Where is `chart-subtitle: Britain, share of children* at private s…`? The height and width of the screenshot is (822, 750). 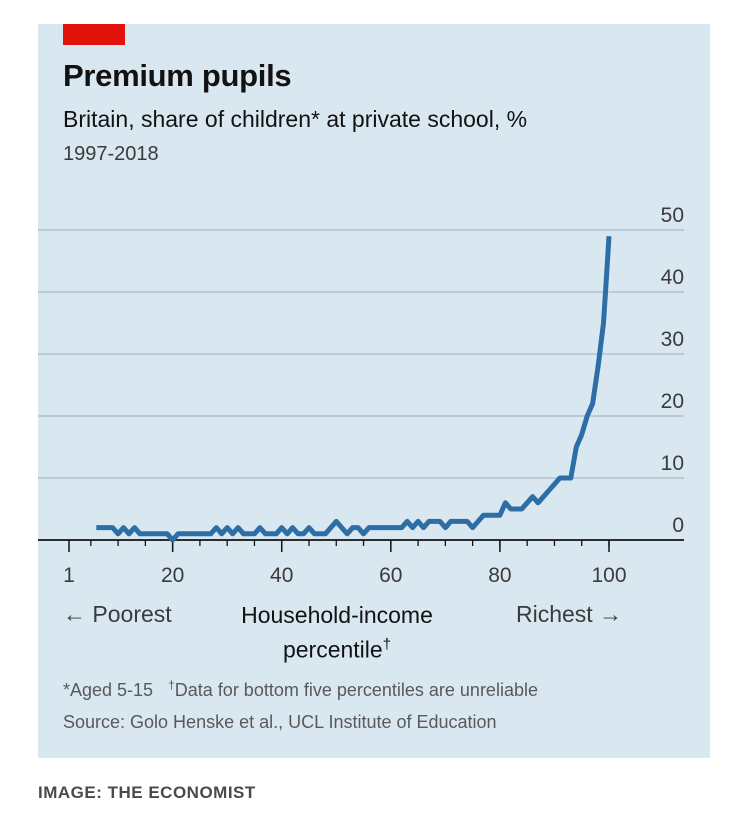
chart-subtitle: Britain, share of children* at private s… is located at coordinates (295, 119).